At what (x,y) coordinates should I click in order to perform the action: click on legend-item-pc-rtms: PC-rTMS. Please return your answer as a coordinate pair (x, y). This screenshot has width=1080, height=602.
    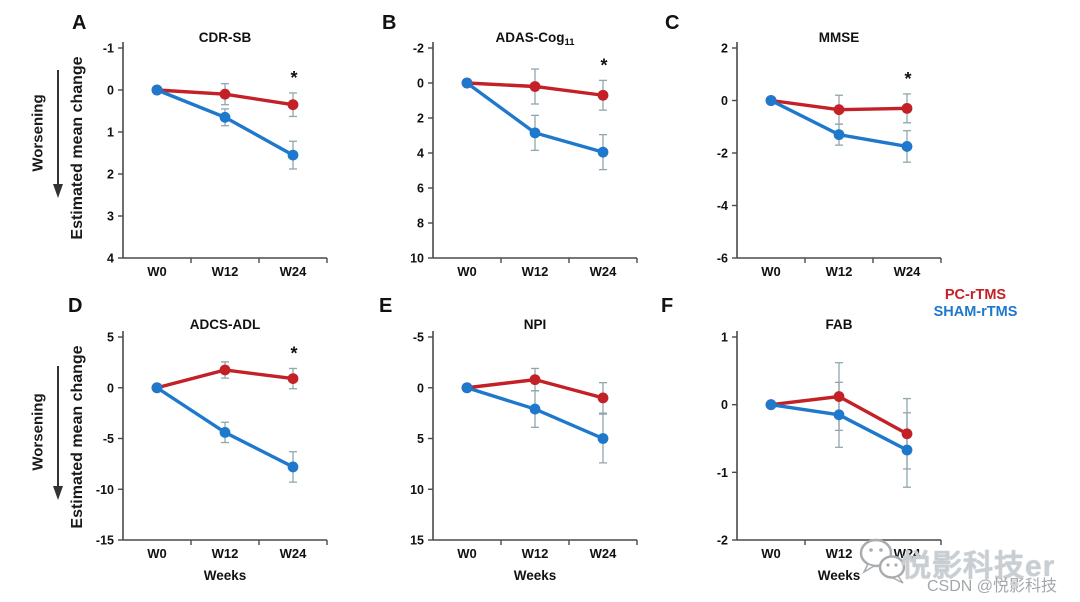
    Looking at the image, I should click on (975, 295).